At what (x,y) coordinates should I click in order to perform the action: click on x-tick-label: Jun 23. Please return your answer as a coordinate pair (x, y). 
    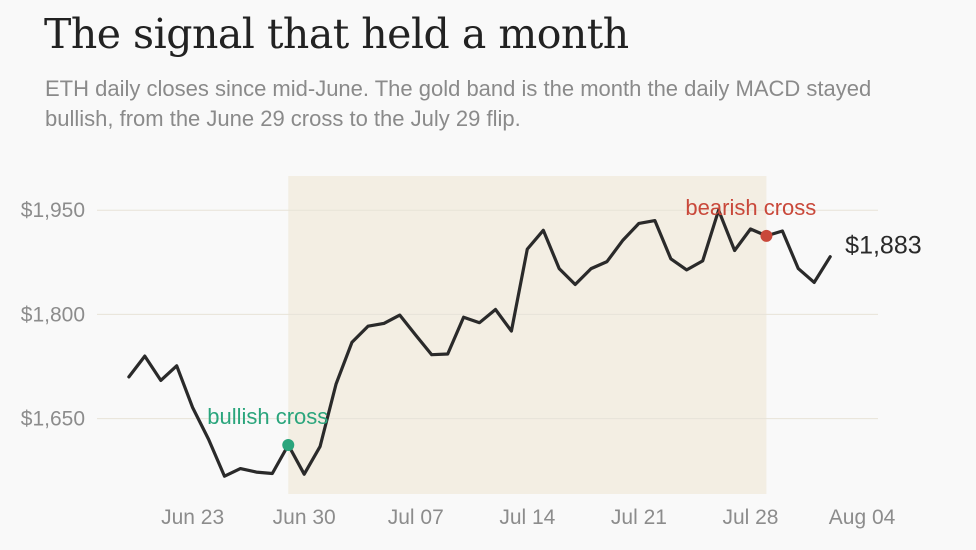
    Looking at the image, I should click on (192, 517).